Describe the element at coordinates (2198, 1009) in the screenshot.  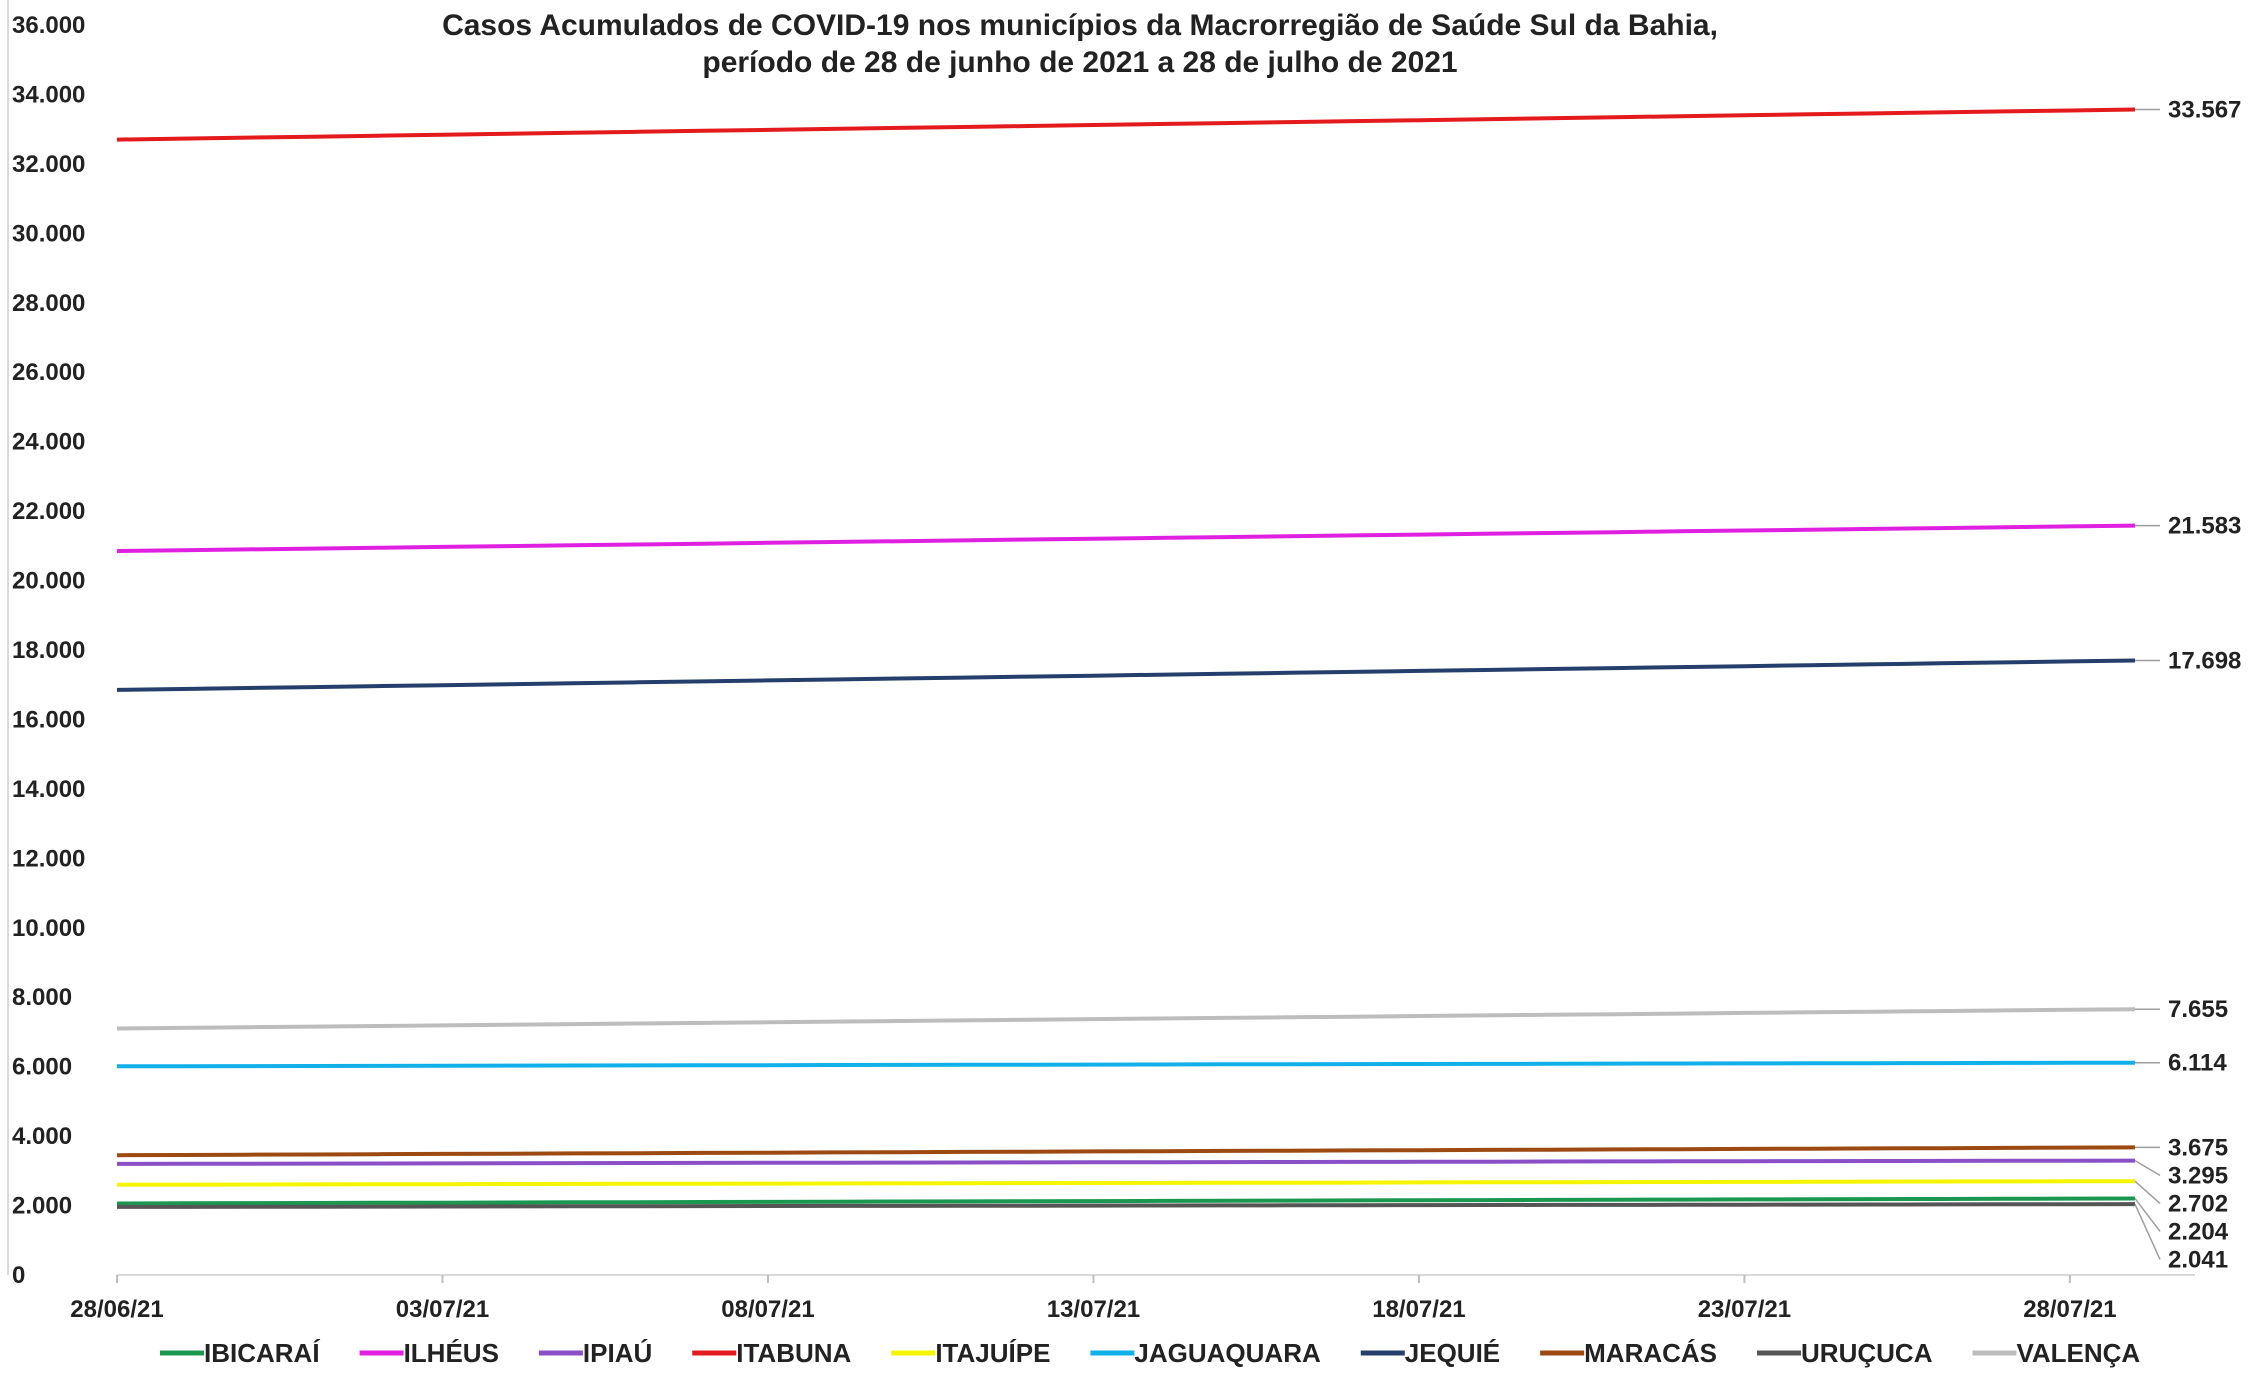
I see `end-value-label: 7.655` at that location.